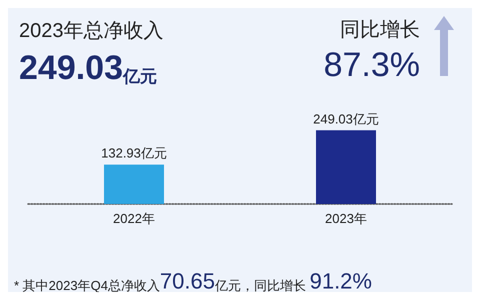 This screenshot has height=300, width=480. What do you see at coordinates (346, 118) in the screenshot?
I see `data-label: 249.03亿元` at bounding box center [346, 118].